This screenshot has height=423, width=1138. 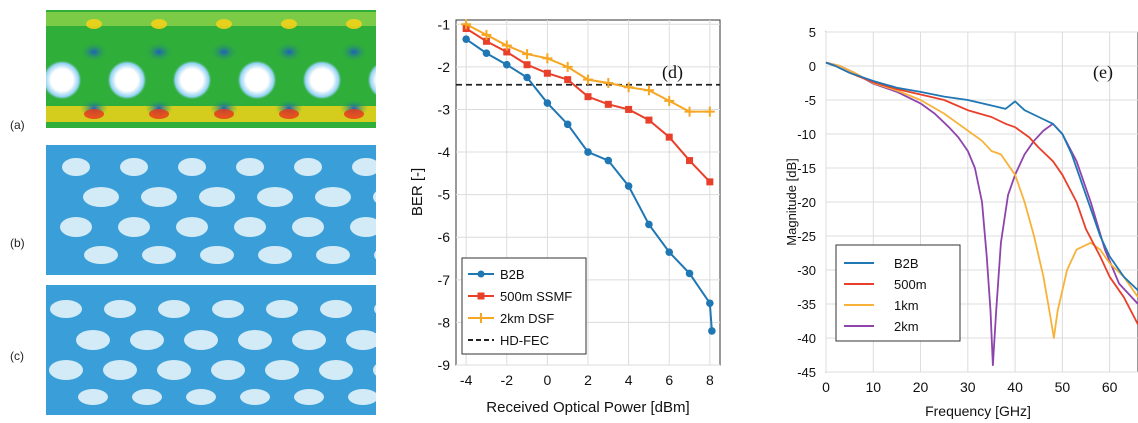 I want to click on ber-legend-label: B2B, so click(x=512, y=274).